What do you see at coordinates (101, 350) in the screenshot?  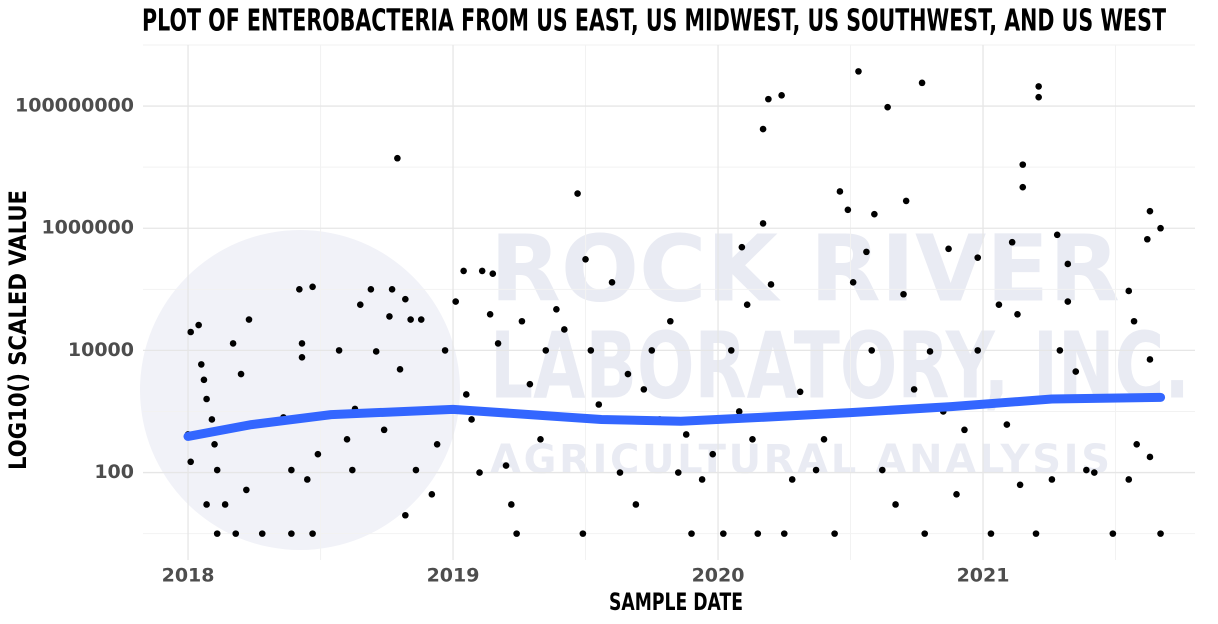 I see `y-tick-label: 10000` at bounding box center [101, 350].